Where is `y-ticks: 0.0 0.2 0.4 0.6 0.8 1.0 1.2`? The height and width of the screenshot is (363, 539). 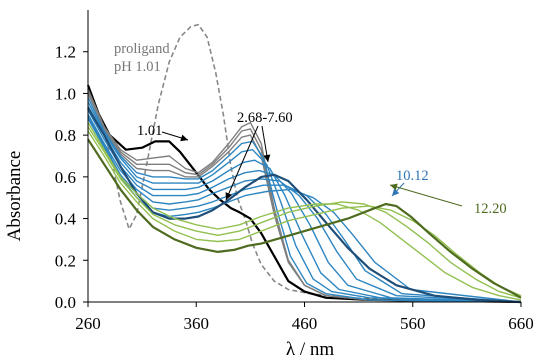
y-ticks: 0.0 0.2 0.4 0.6 0.8 1.0 1.2 is located at coordinates (71, 177).